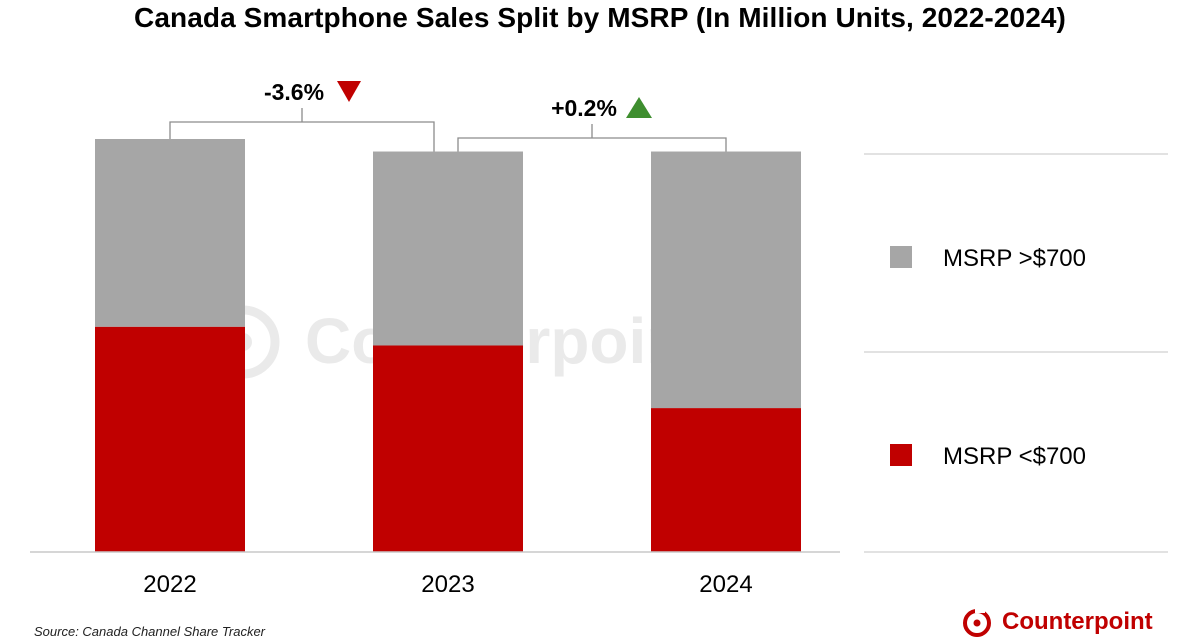 The height and width of the screenshot is (640, 1200). What do you see at coordinates (725, 584) in the screenshot?
I see `x-tick-label-2024: 2024` at bounding box center [725, 584].